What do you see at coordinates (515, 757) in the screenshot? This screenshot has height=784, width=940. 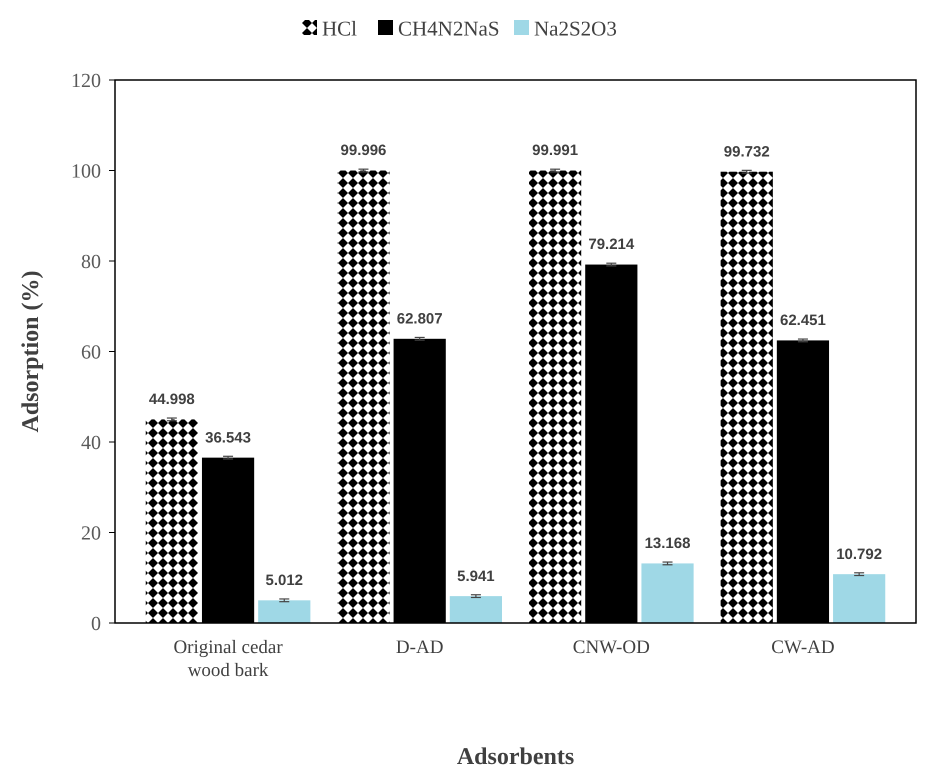 I see `x-axis-title: Adsorbents` at bounding box center [515, 757].